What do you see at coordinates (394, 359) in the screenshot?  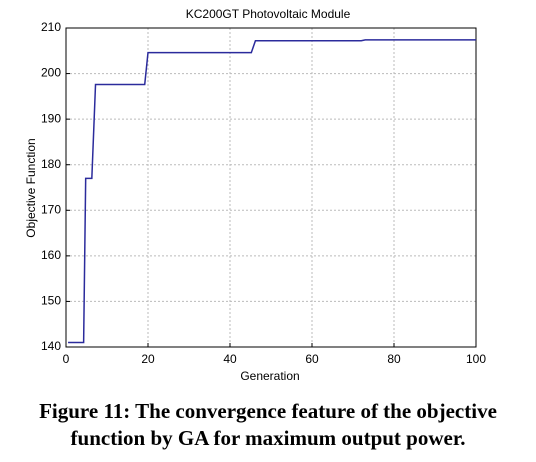 I see `x-tick-label: 80` at bounding box center [394, 359].